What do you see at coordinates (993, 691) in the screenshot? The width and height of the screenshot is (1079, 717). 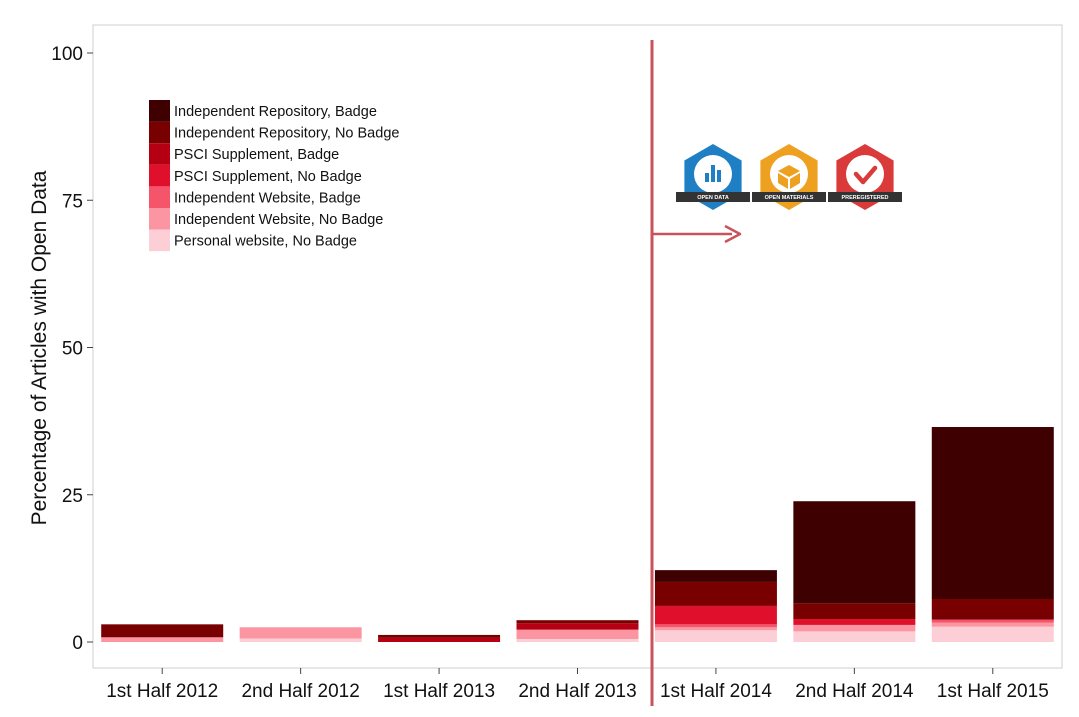 I see `x-tick-label: 1st Half 2015` at bounding box center [993, 691].